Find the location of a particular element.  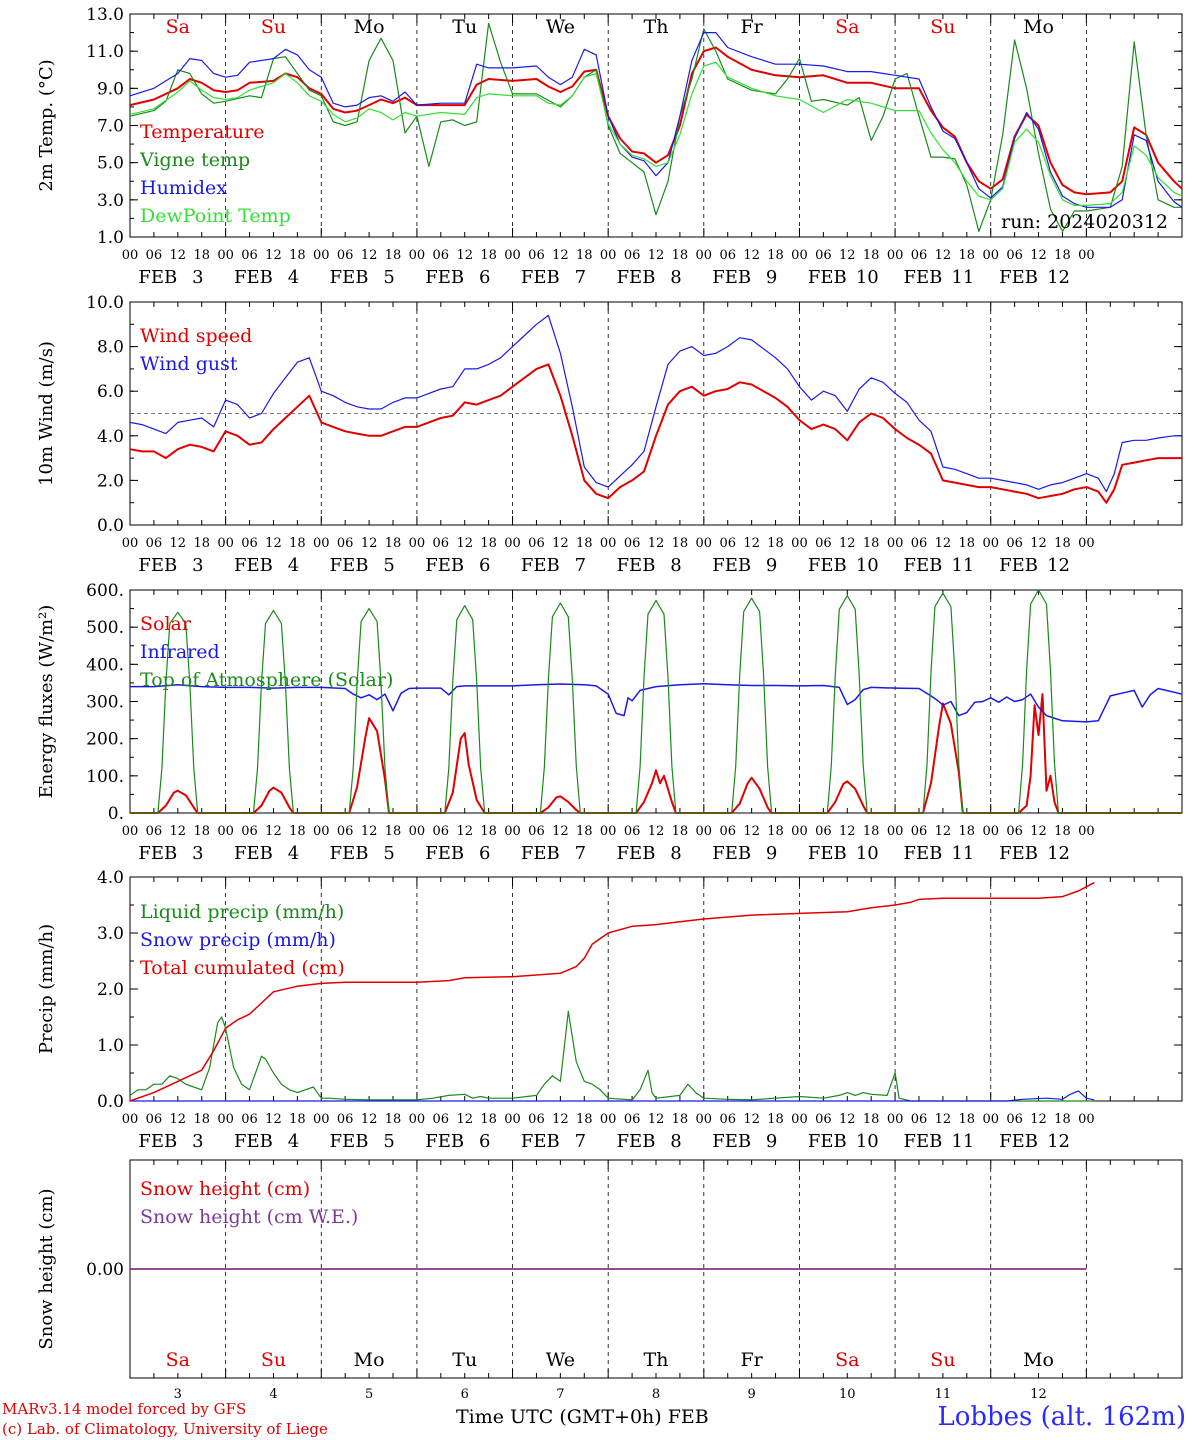

plot-frame is located at coordinates (656, 125).